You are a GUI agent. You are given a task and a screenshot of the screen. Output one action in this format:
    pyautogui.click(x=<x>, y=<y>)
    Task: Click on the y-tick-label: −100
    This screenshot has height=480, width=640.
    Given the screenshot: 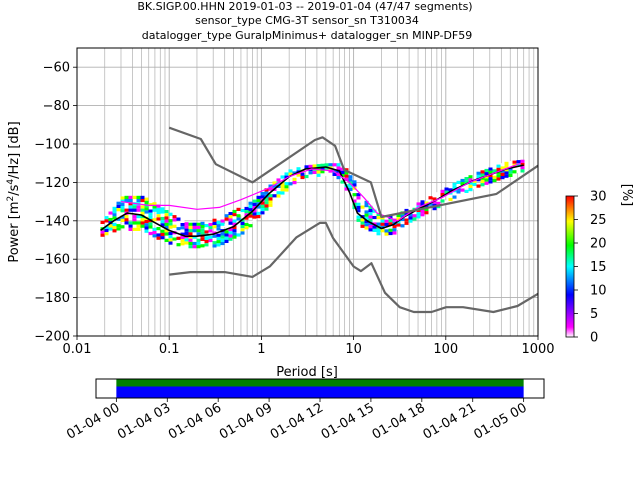 What is the action you would take?
    pyautogui.click(x=52, y=145)
    